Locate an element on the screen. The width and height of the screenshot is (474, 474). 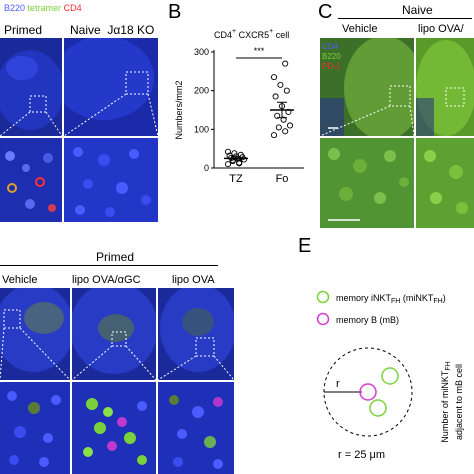
panel-d-col-vehicle: Vehicle is located at coordinates (20, 280).